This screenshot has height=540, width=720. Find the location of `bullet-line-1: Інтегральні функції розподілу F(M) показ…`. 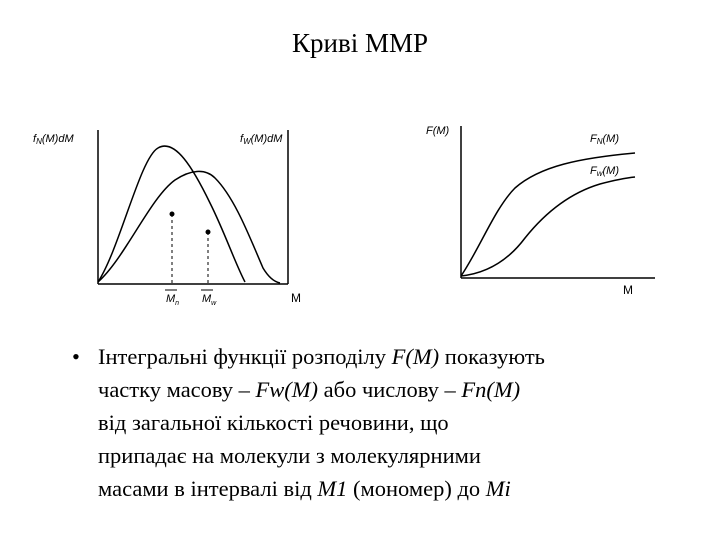

bullet-line-1: Інтегральні функції розподілу F(M) показ… is located at coordinates (321, 356).